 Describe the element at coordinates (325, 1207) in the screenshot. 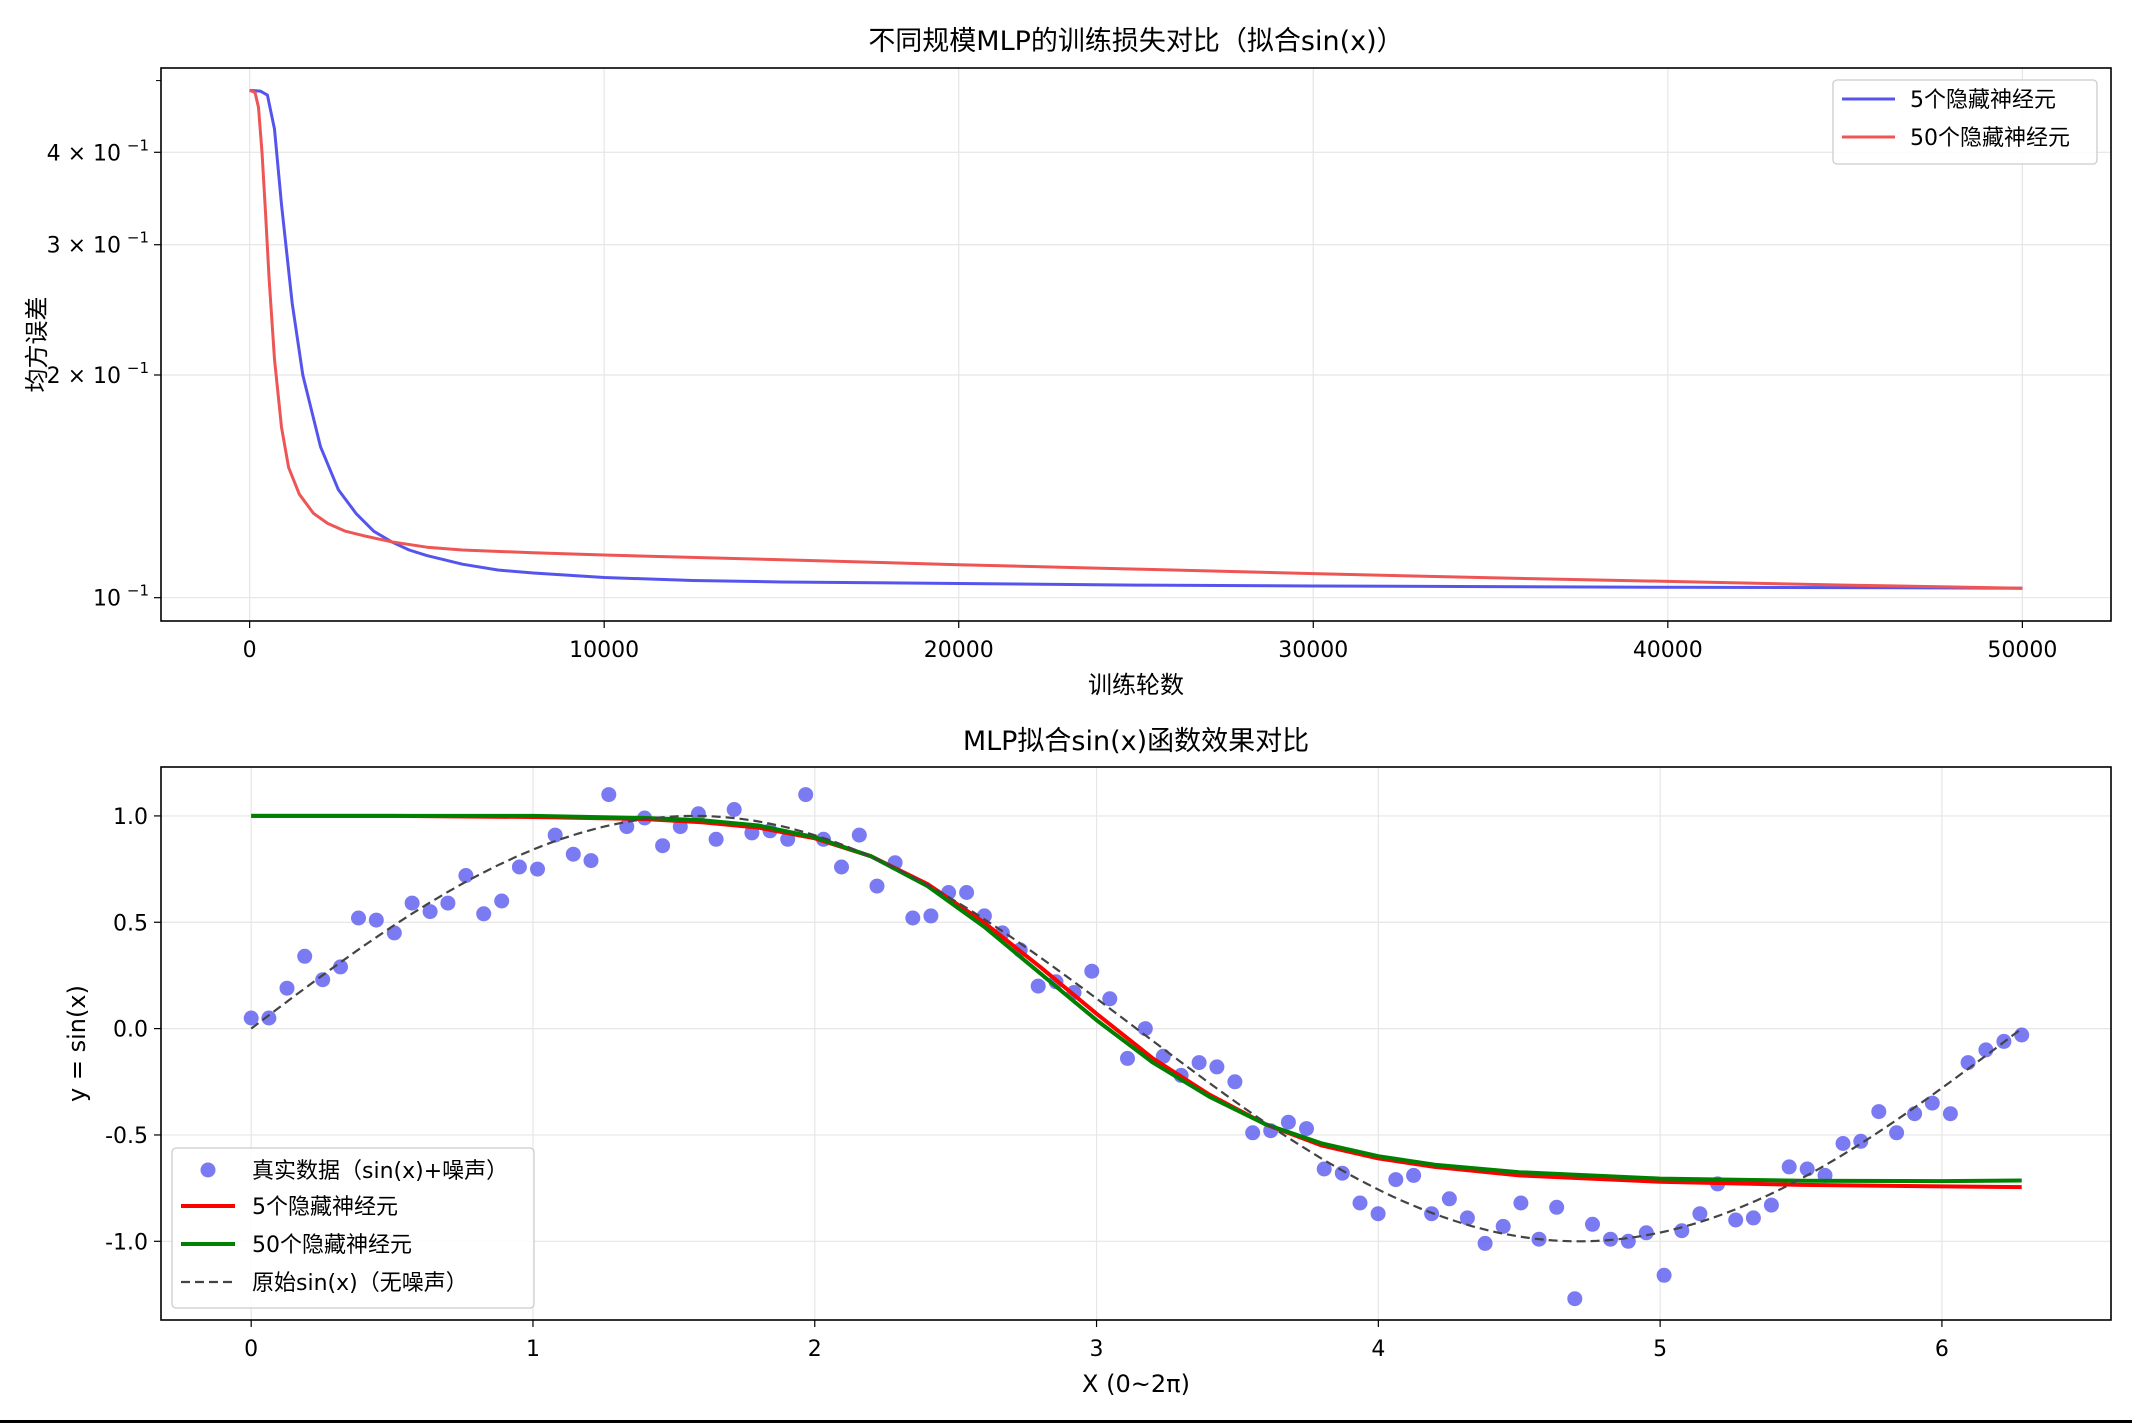

I see `fit-legend-label: 5个隐藏神经元` at that location.